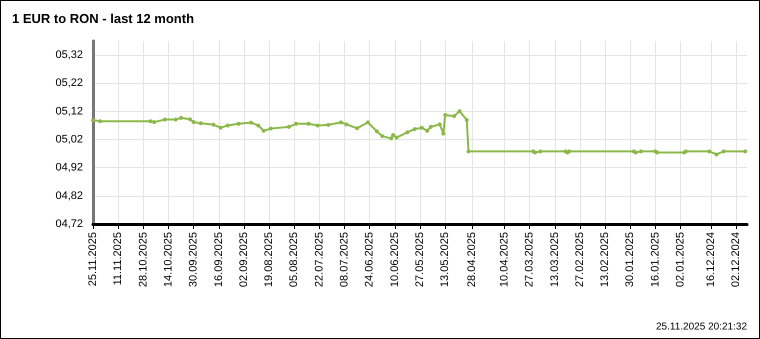 This screenshot has height=339, width=760. Describe the element at coordinates (93, 259) in the screenshot. I see `x-tick-label: 25.11.2025` at that location.